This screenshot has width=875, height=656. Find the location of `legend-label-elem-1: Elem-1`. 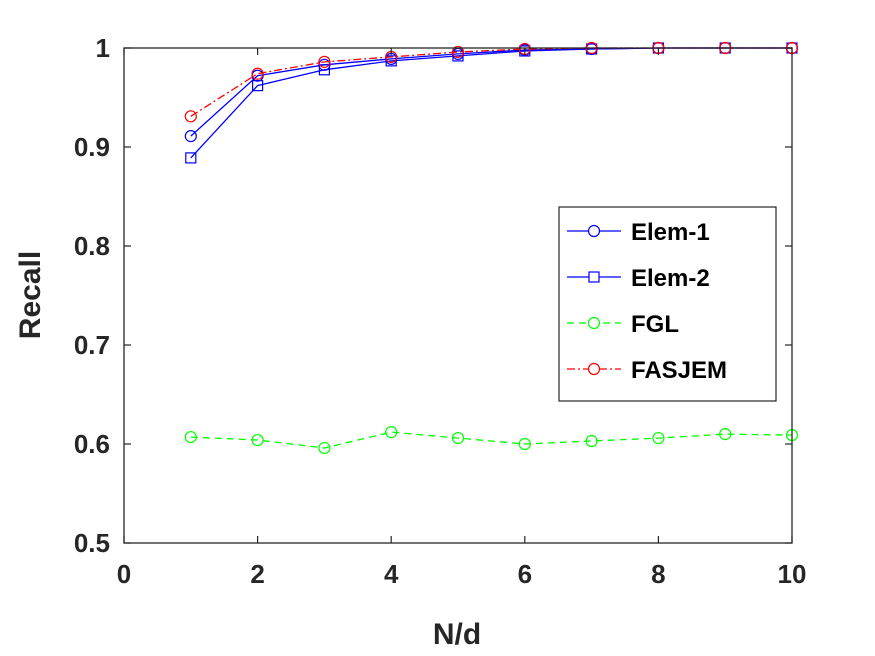

legend-label-elem-1: Elem-1 is located at coordinates (670, 232).